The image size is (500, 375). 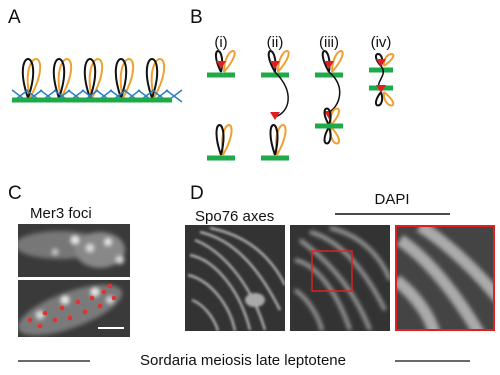 I want to click on zoom-box, so click(x=332, y=271).